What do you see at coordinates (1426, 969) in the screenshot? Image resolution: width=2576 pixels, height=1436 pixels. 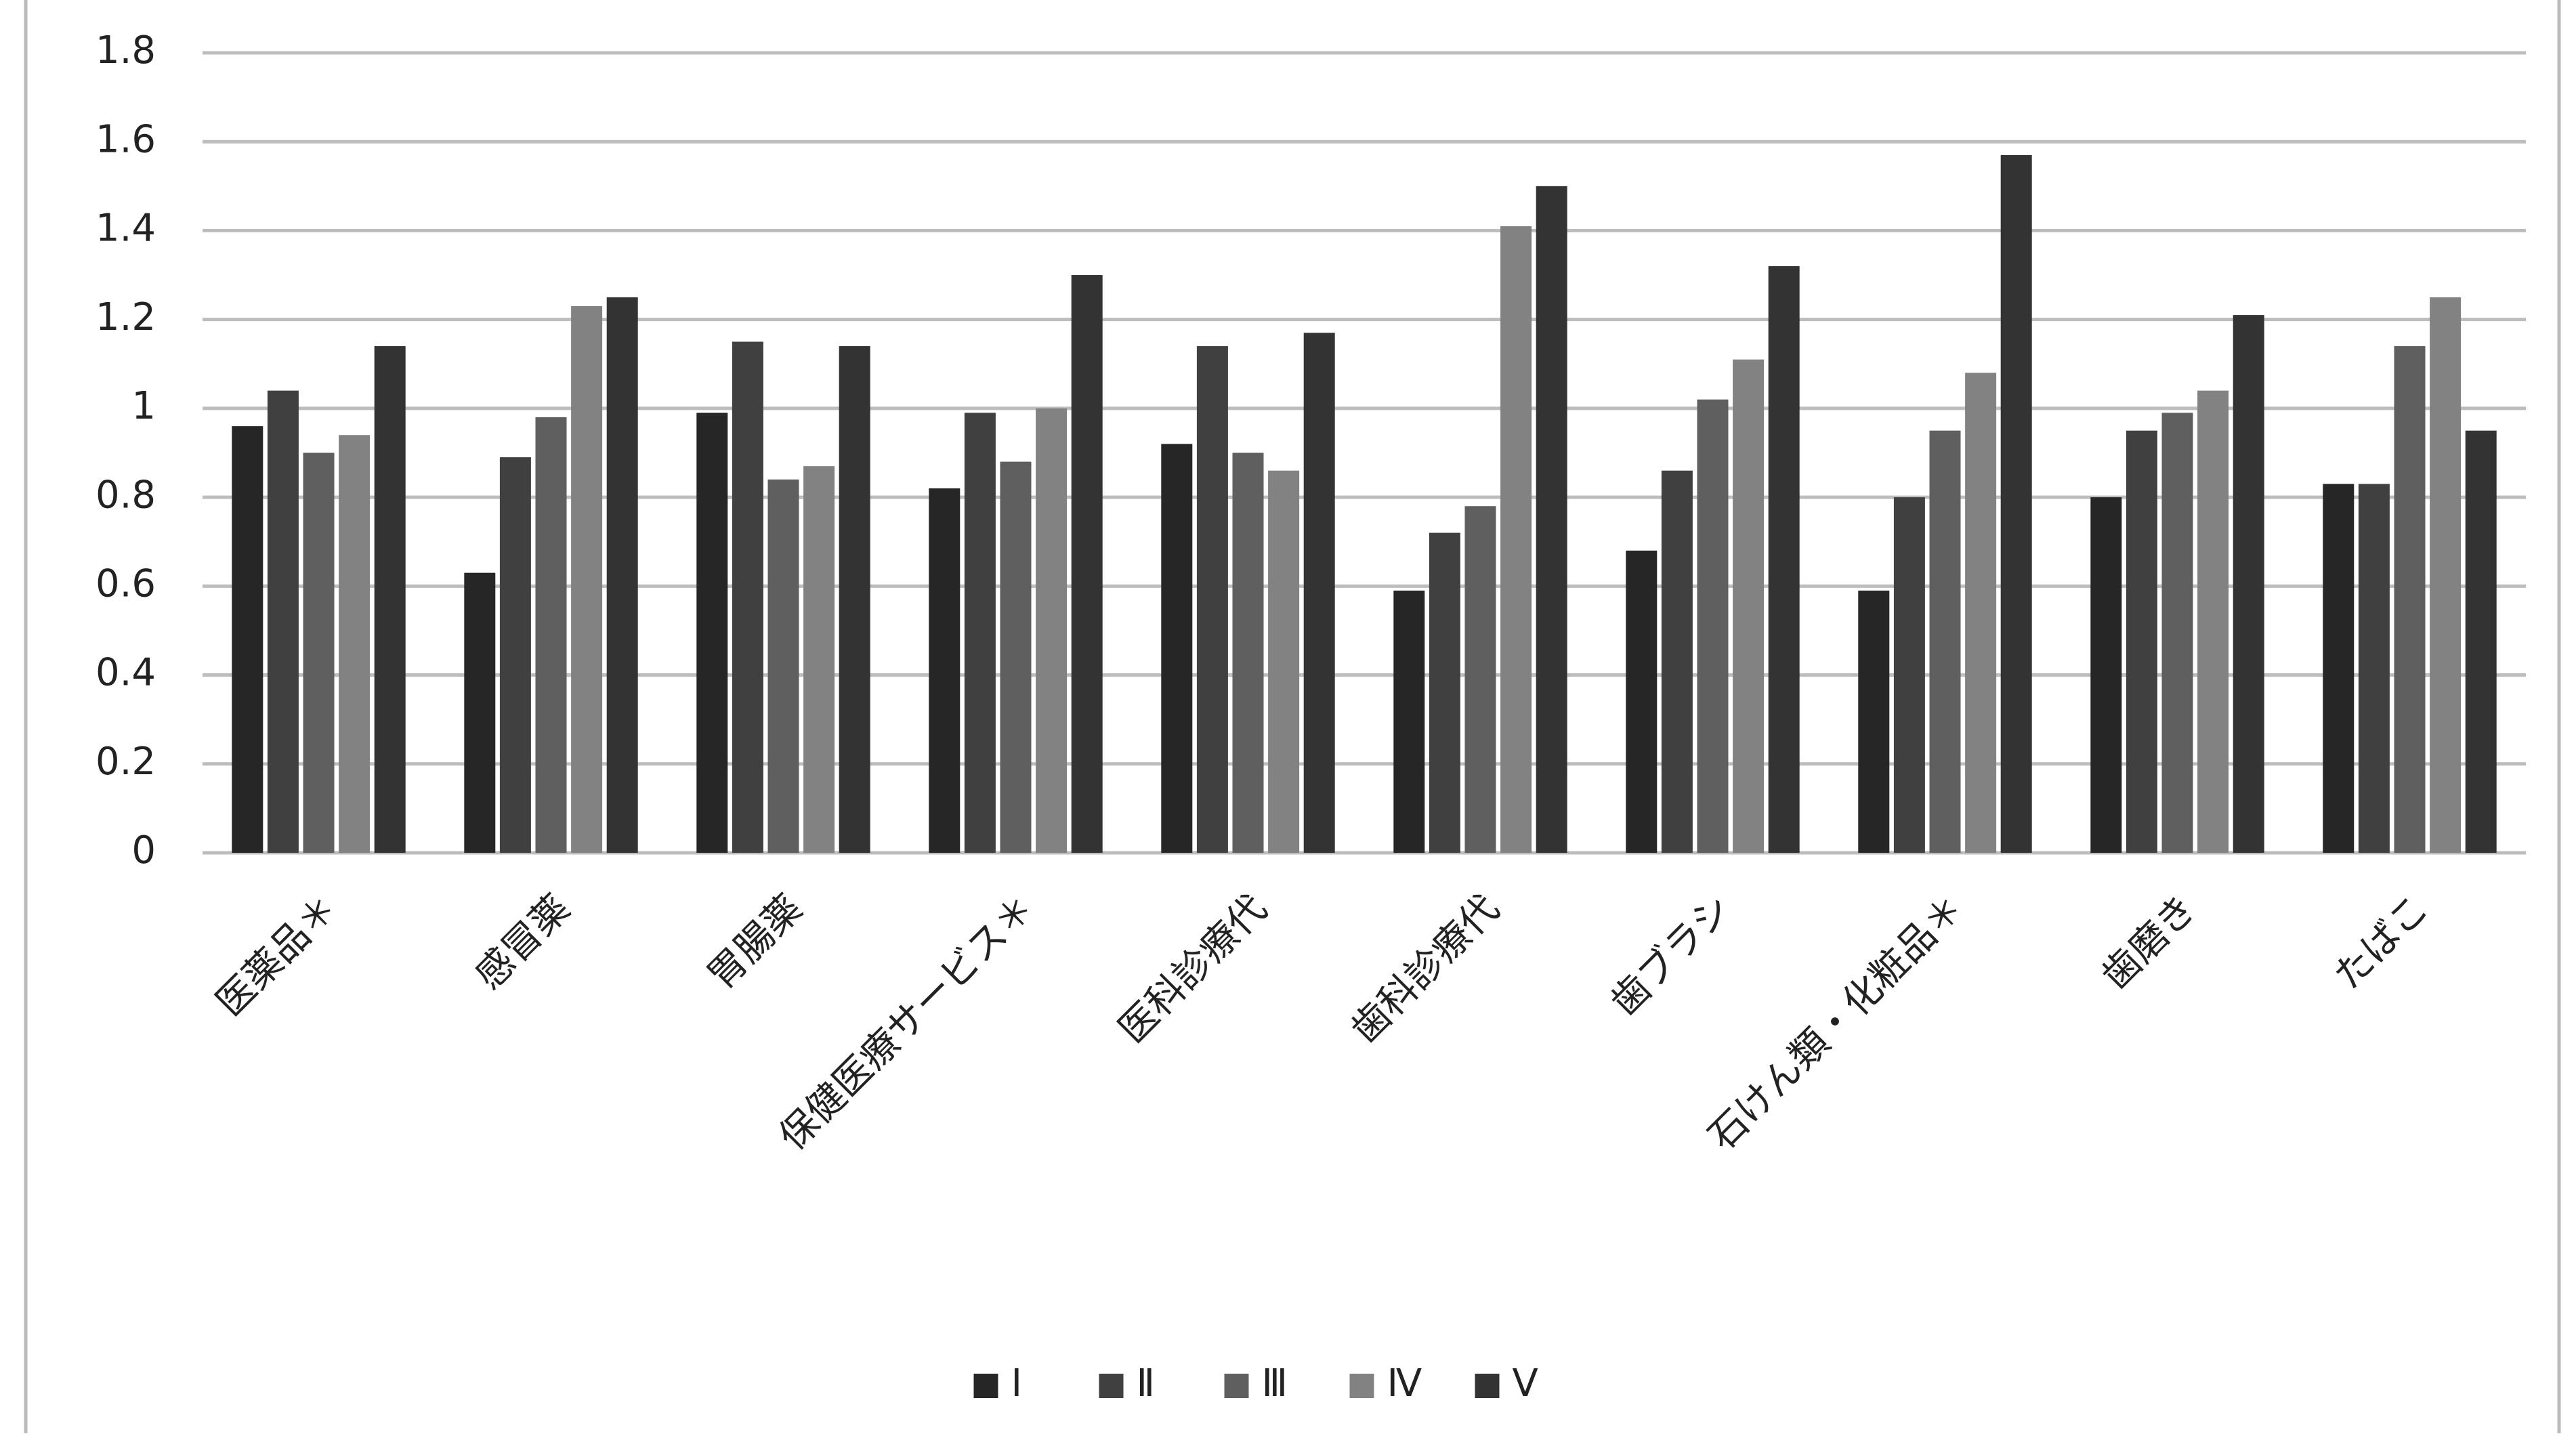 I see `x-tick-label: 歯科診療代` at bounding box center [1426, 969].